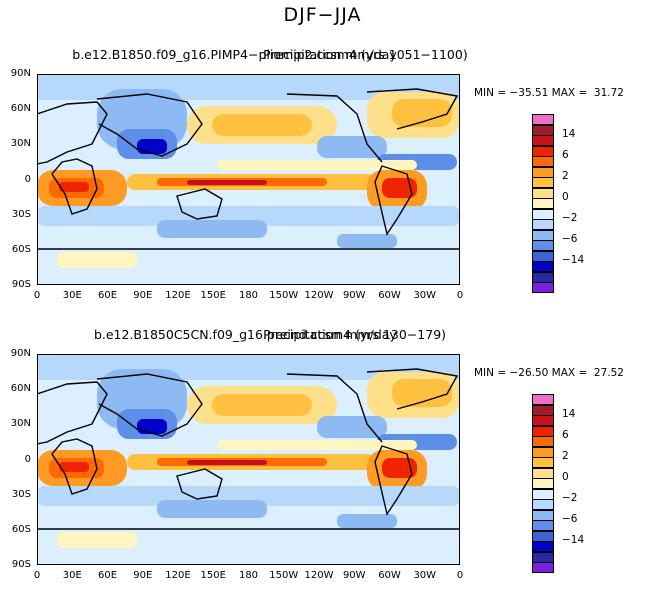 The height and width of the screenshot is (592, 645). What do you see at coordinates (570, 519) in the screenshot?
I see `colorbar-label: −6` at bounding box center [570, 519].